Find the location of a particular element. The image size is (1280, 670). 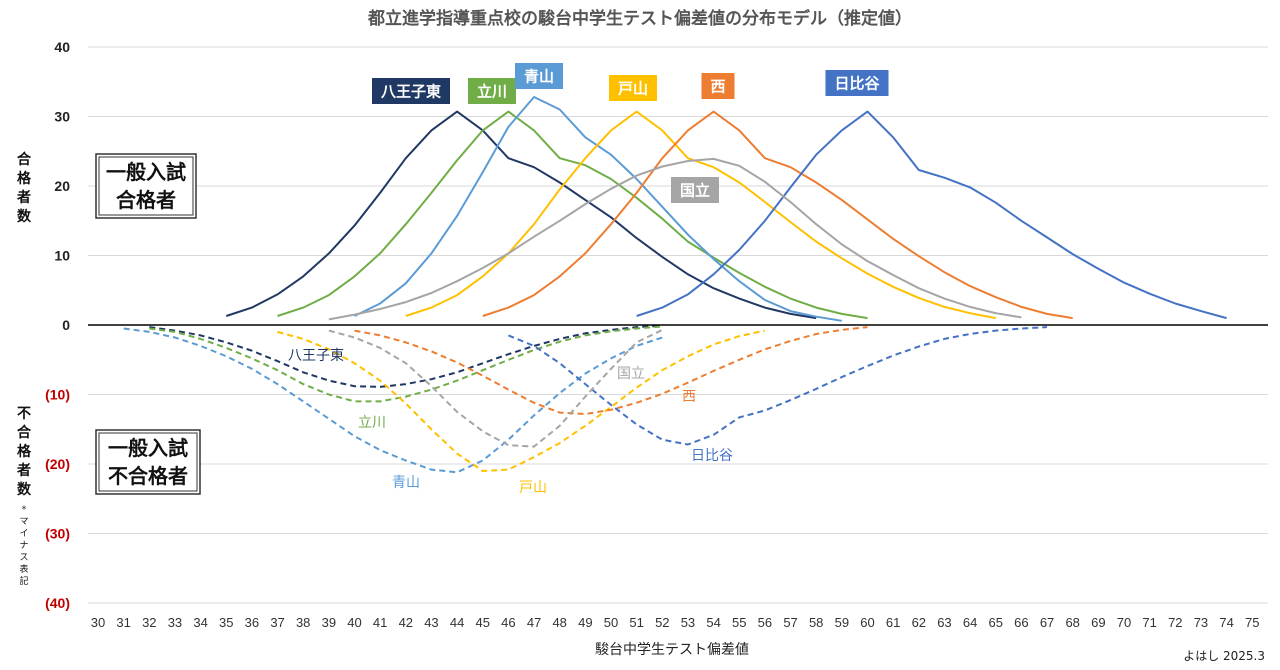

x-tick-label: 58 is located at coordinates (816, 622).